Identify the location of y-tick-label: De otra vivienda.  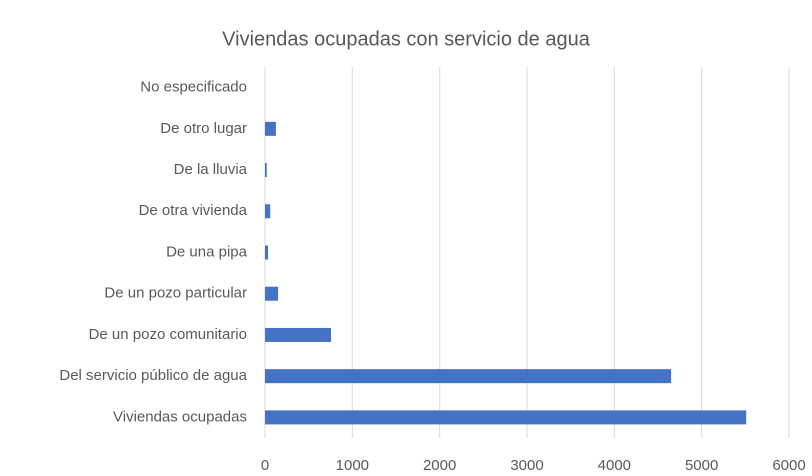
(193, 210).